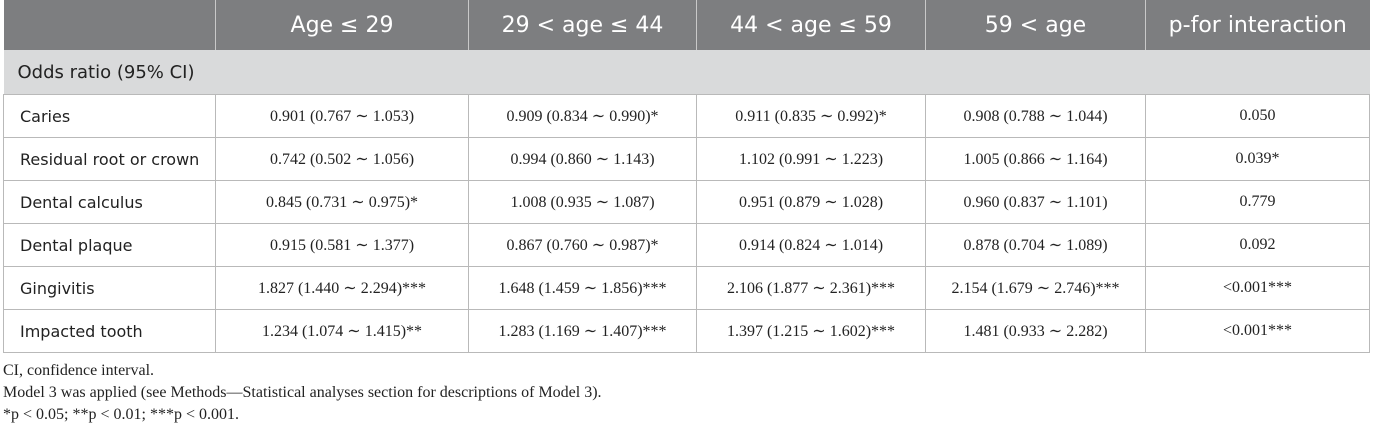 This screenshot has height=434, width=1375. What do you see at coordinates (1257, 245) in the screenshot?
I see `table-cell-p: 0.092` at bounding box center [1257, 245].